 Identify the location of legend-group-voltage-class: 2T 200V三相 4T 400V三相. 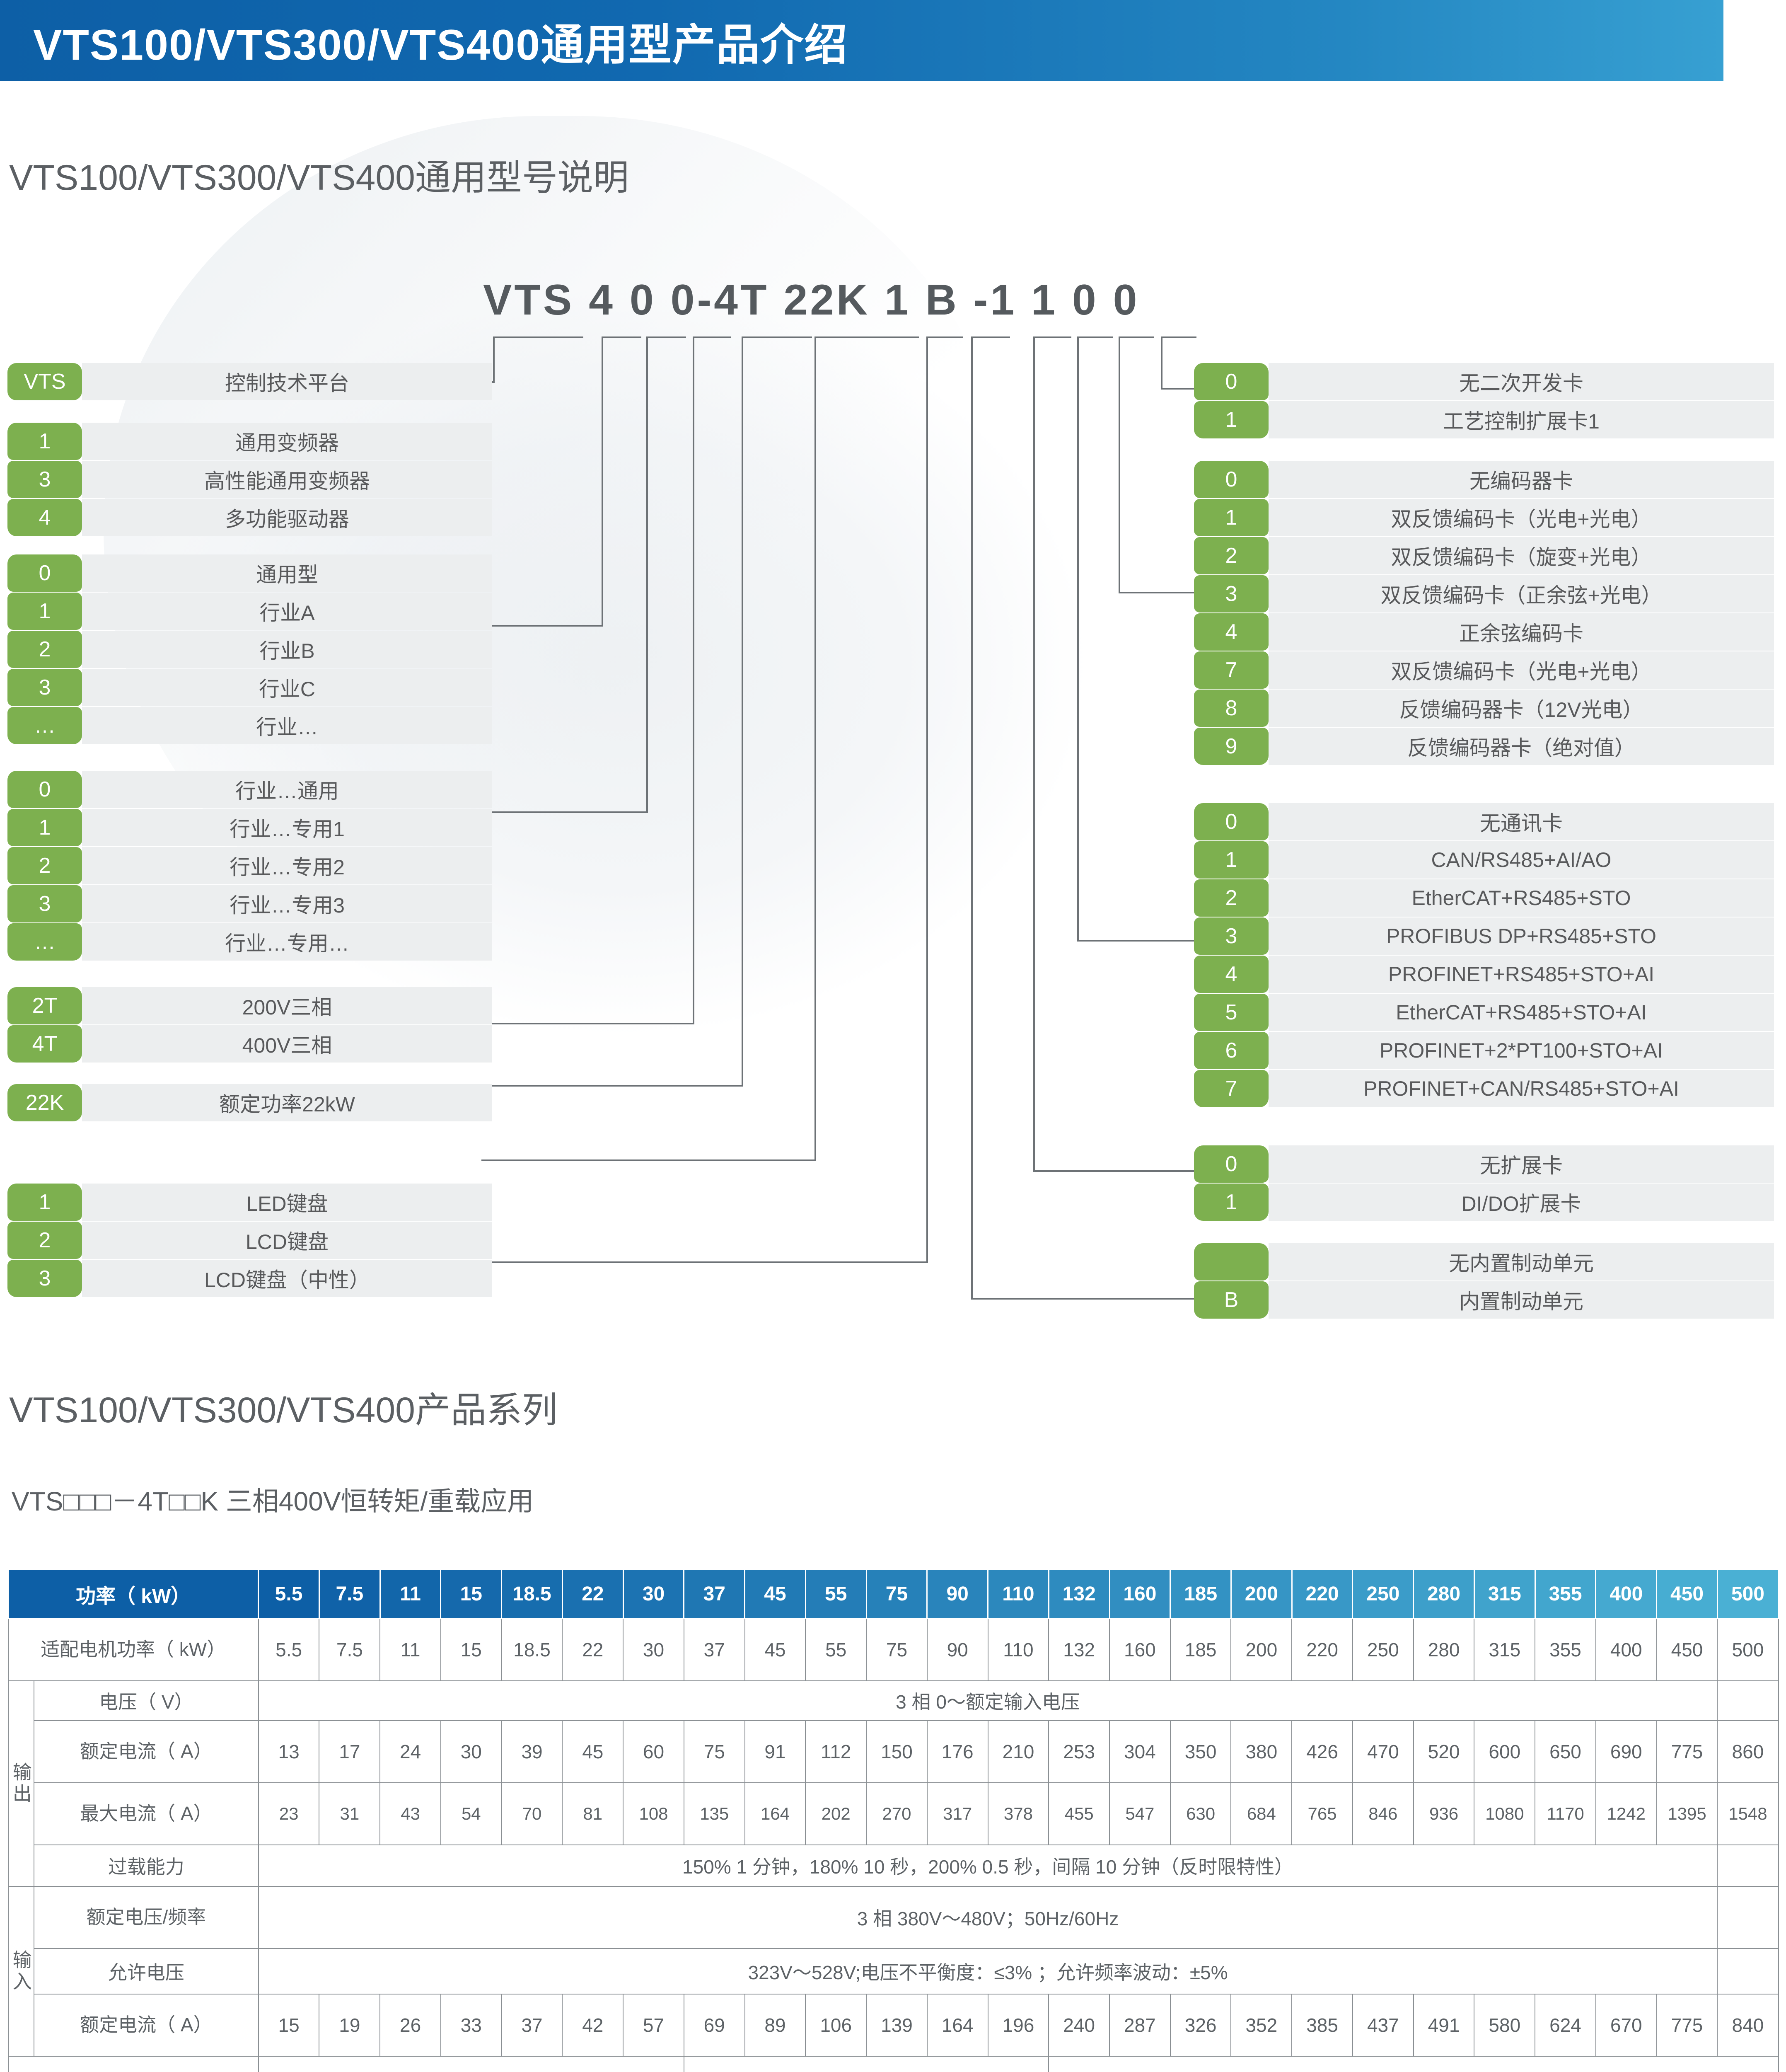
(249, 1025).